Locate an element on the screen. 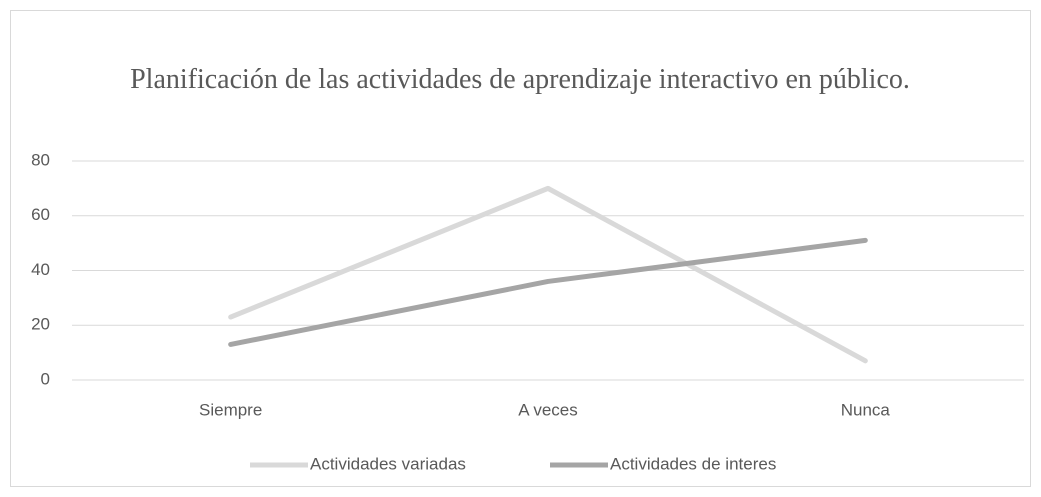  y-tick-label: 80 is located at coordinates (40, 159).